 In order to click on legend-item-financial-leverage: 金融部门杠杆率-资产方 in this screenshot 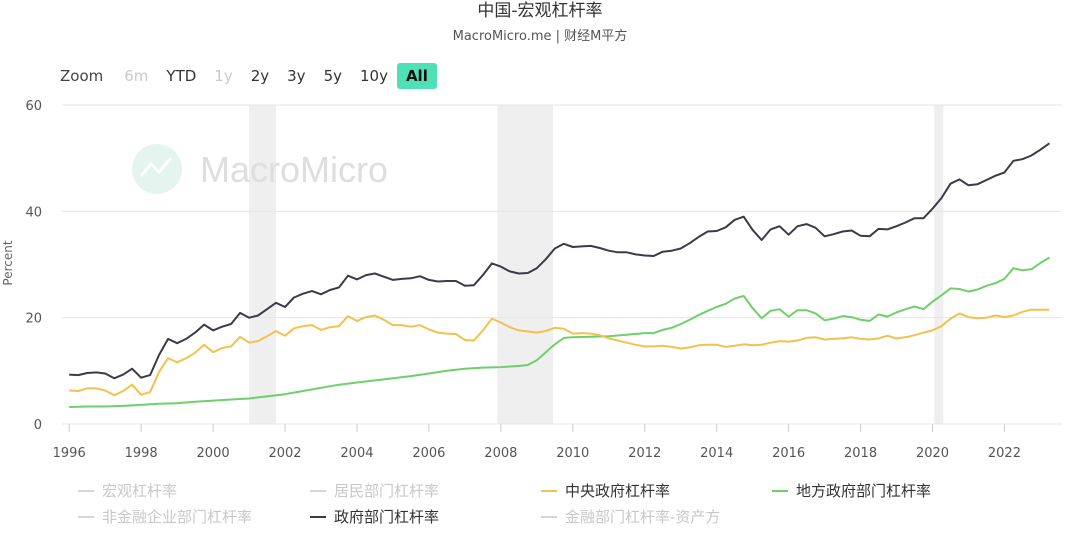, I will do `click(630, 517)`.